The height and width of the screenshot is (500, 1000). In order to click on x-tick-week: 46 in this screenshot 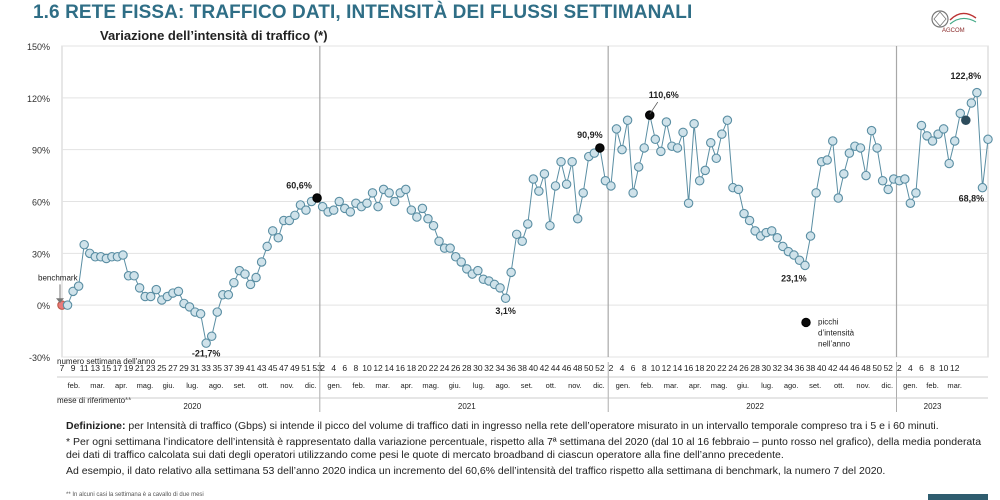, I will do `click(855, 368)`.